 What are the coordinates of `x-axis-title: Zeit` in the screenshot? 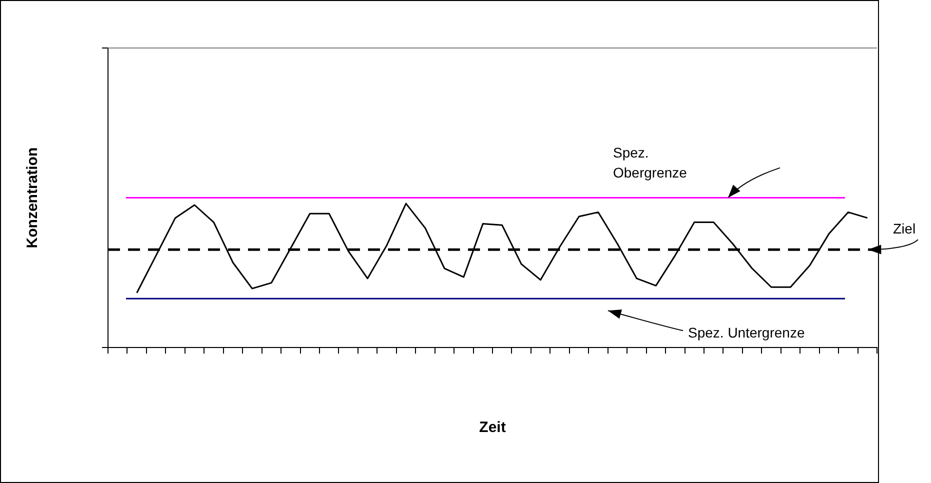 It's located at (492, 427).